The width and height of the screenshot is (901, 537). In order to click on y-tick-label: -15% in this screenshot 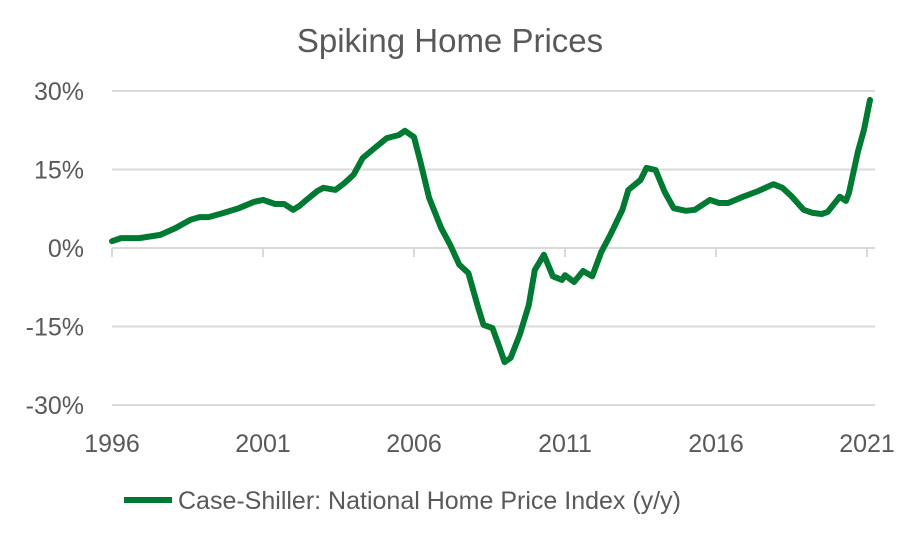, I will do `click(55, 328)`.